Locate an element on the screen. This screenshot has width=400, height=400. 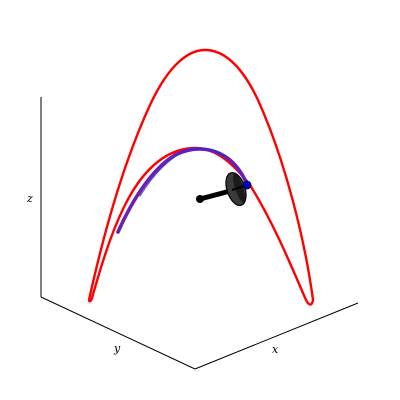
traced-path-highlight is located at coordinates (184, 172).